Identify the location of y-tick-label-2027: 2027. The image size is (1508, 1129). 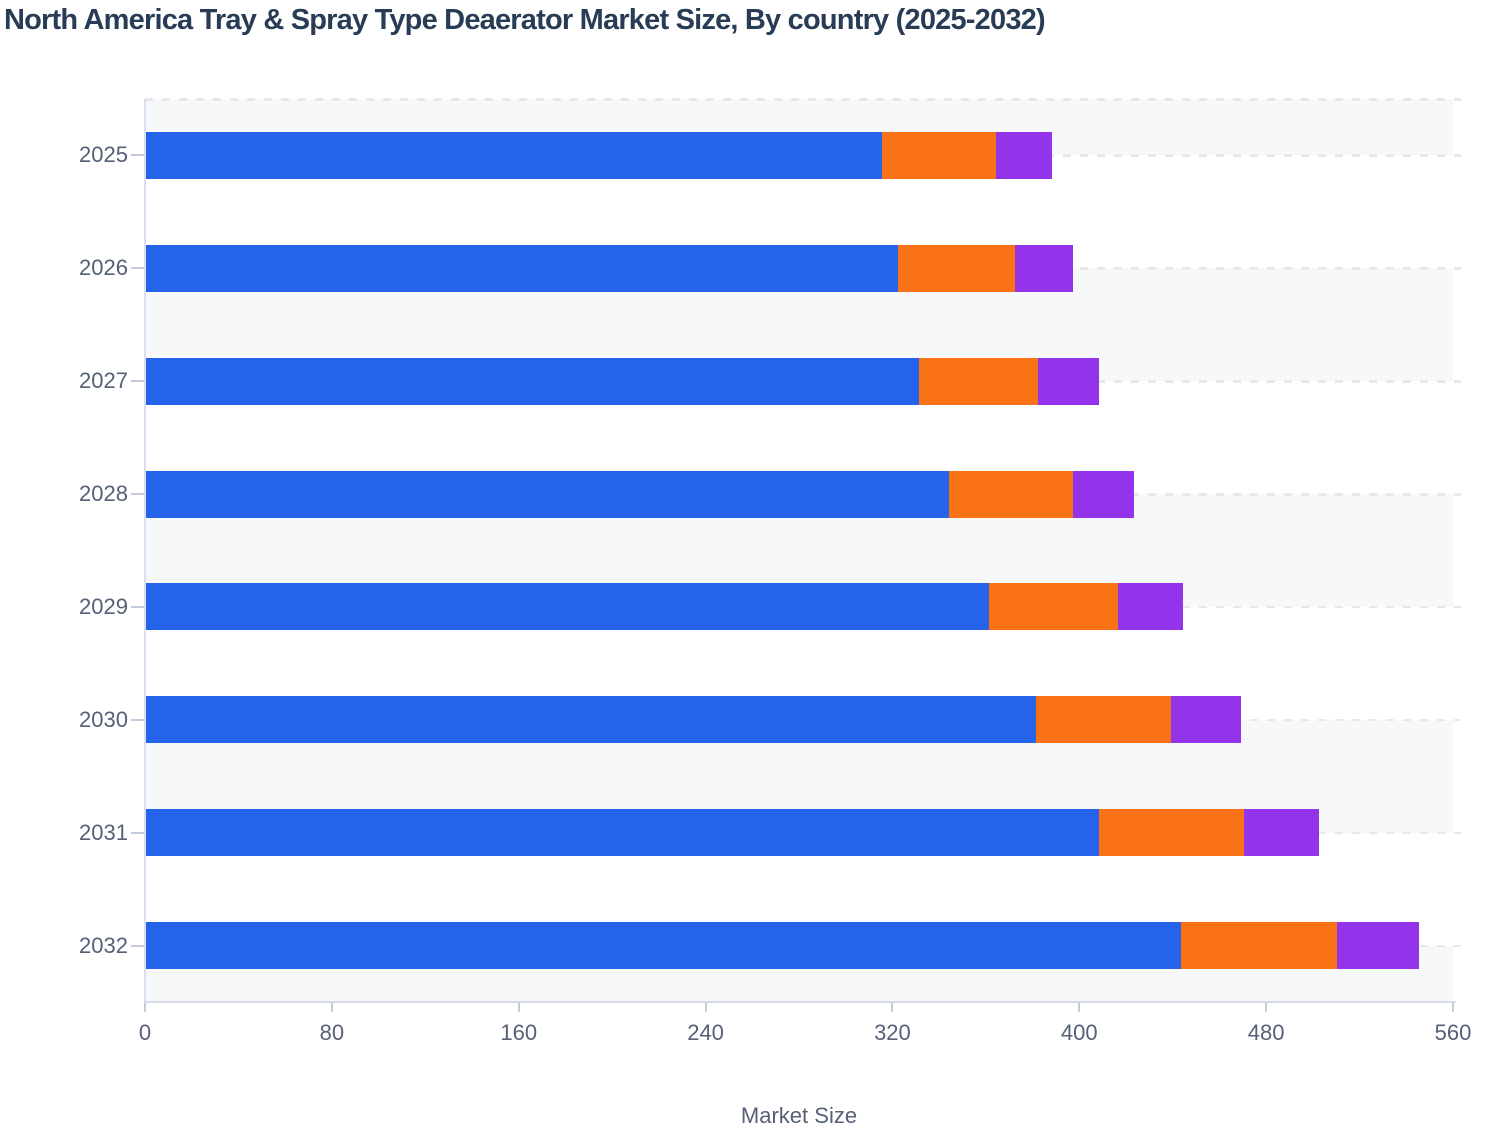
(103, 381).